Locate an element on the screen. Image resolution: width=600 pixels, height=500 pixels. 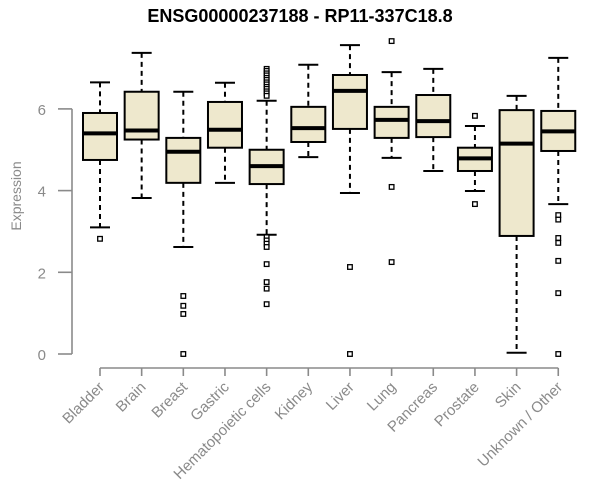
chart-title: ENSG00000237188 - RP11-337C18.8 is located at coordinates (300, 16).